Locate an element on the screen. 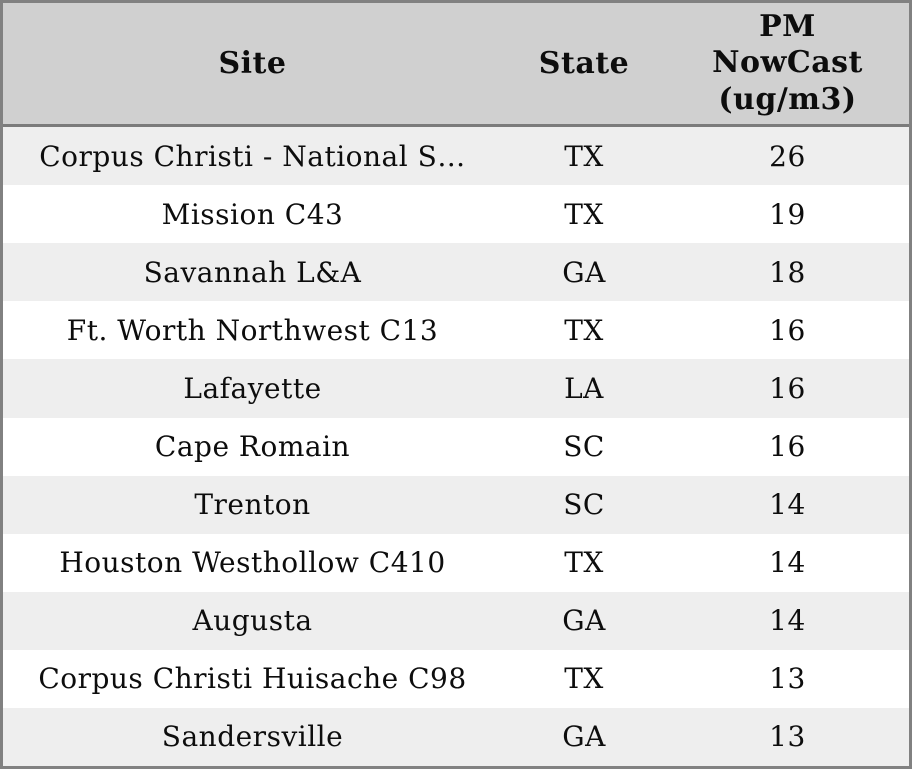 This screenshot has width=912, height=769. pm-value-cell: 18 is located at coordinates (787, 272).